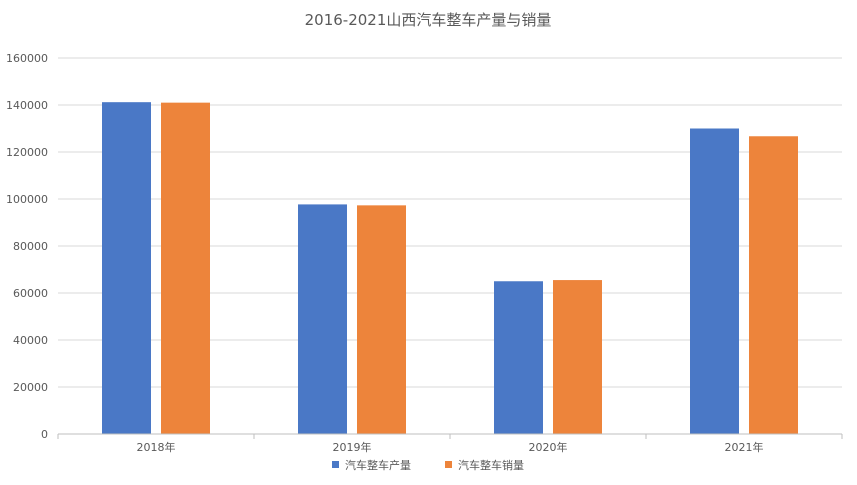 This screenshot has width=857, height=485. Describe the element at coordinates (27, 105) in the screenshot. I see `y-tick-label: 140000` at that location.